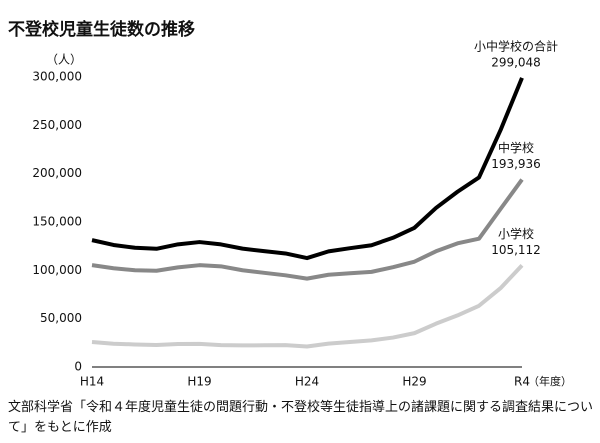  Describe the element at coordinates (57, 222) in the screenshot. I see `y-tick-label: 150,000` at that location.